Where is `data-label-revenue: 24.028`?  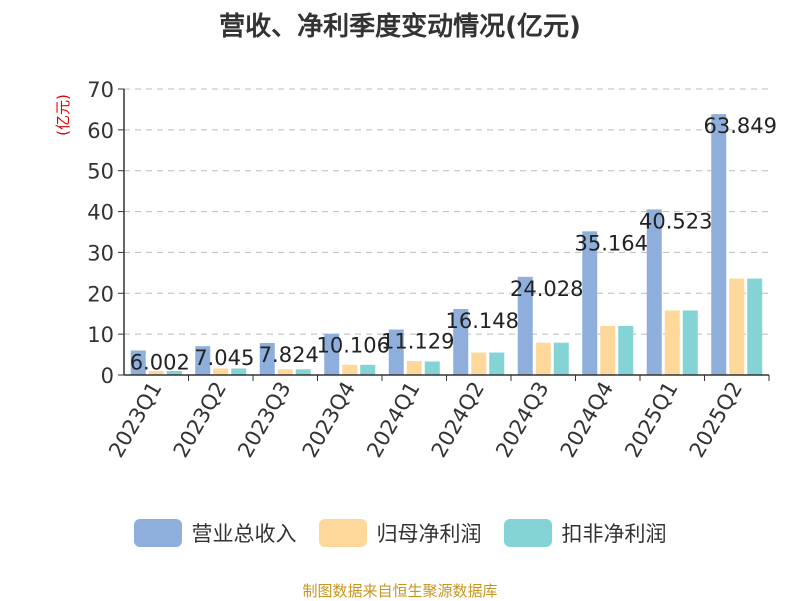 data-label-revenue: 24.028 is located at coordinates (546, 289).